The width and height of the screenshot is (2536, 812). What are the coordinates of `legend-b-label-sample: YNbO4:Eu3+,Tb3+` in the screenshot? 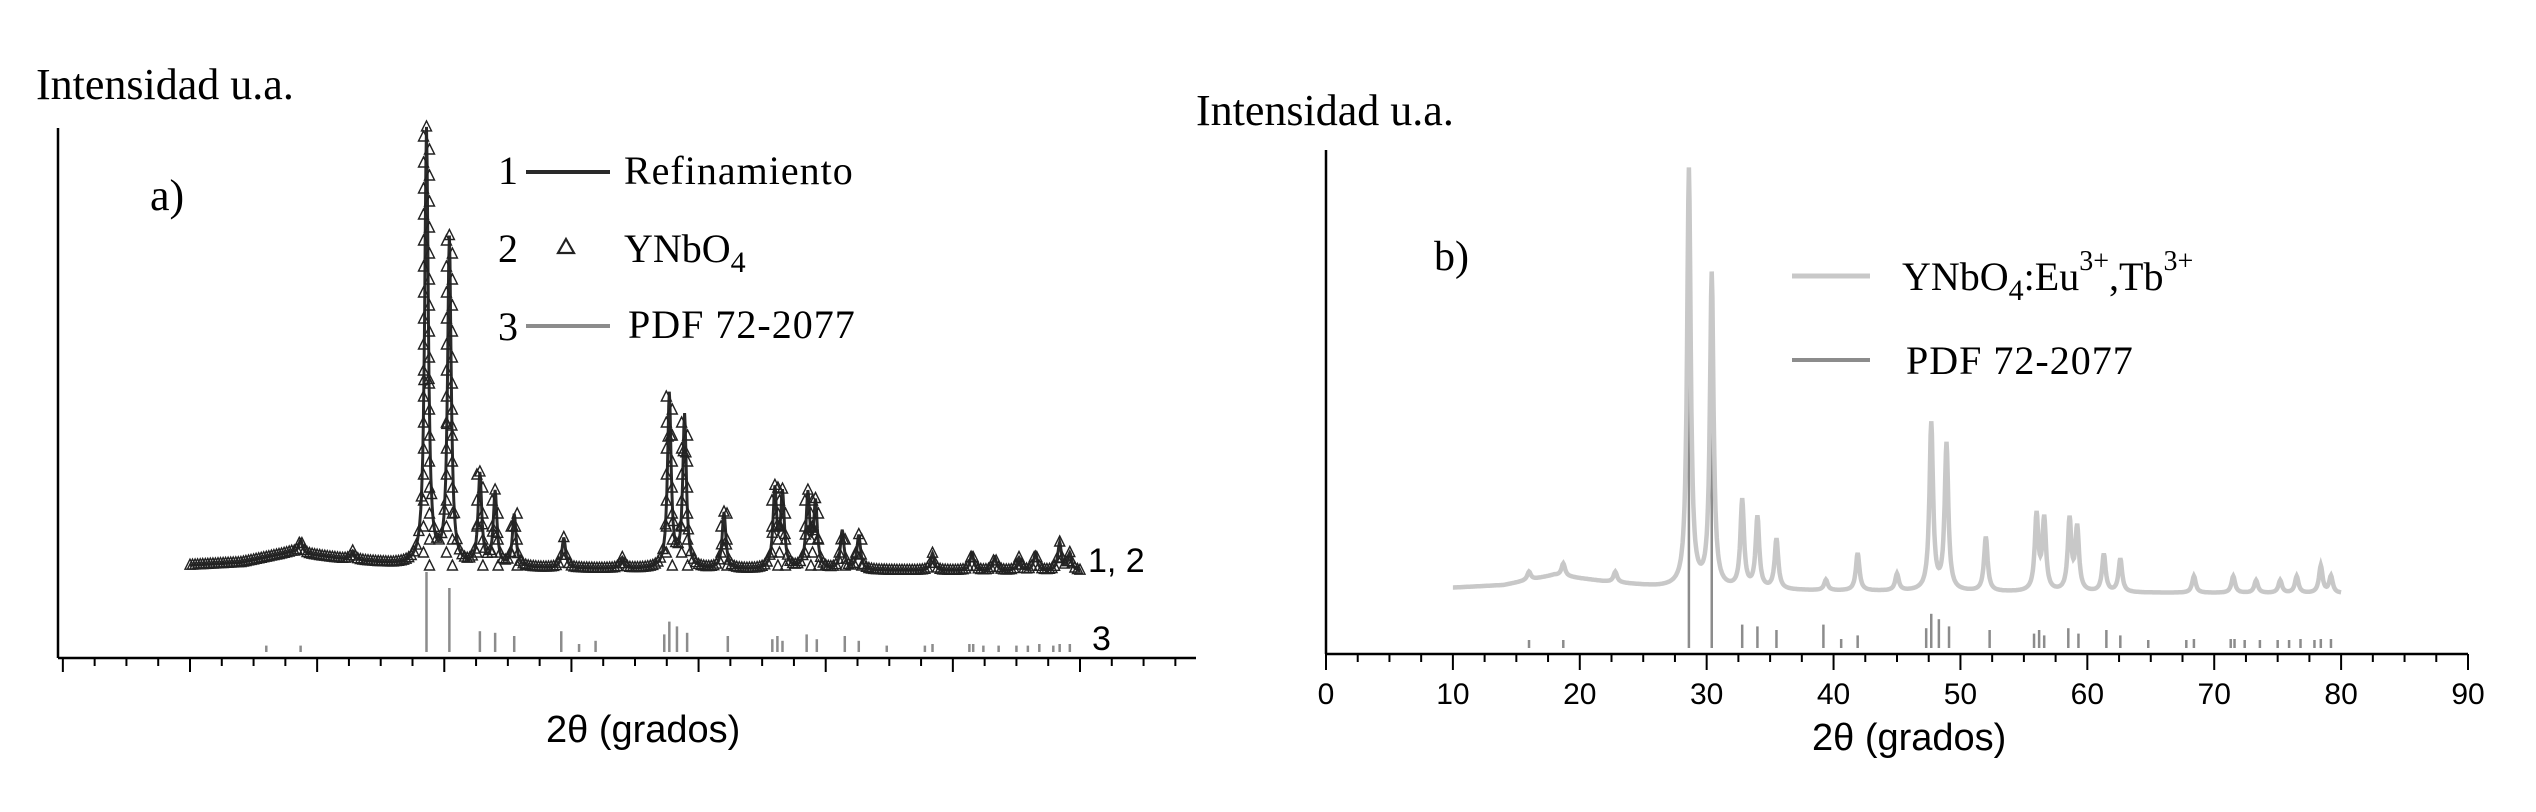 It's located at (2047, 276).